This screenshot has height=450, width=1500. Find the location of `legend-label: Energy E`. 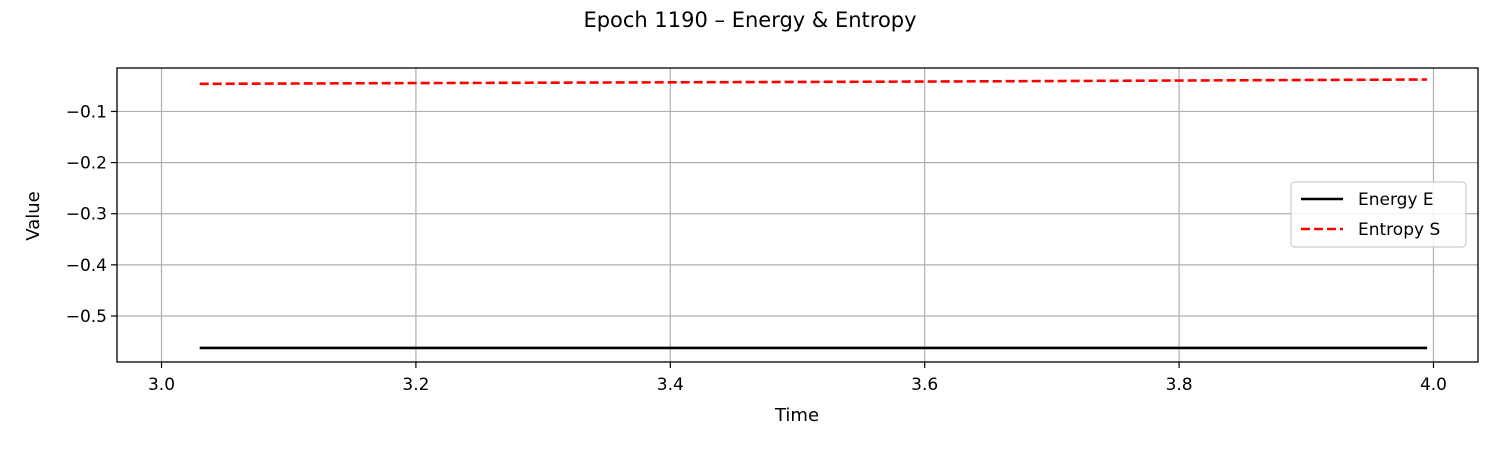

legend-label: Energy E is located at coordinates (1396, 200).